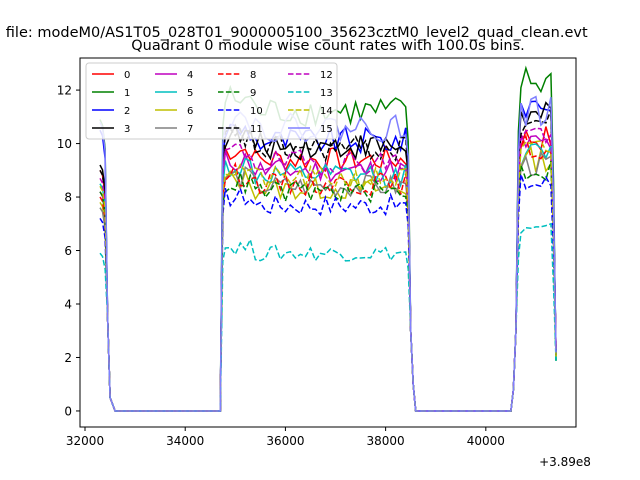 This screenshot has height=480, width=640. What do you see at coordinates (64, 91) in the screenshot?
I see `y-tick-label: 12` at bounding box center [64, 91].